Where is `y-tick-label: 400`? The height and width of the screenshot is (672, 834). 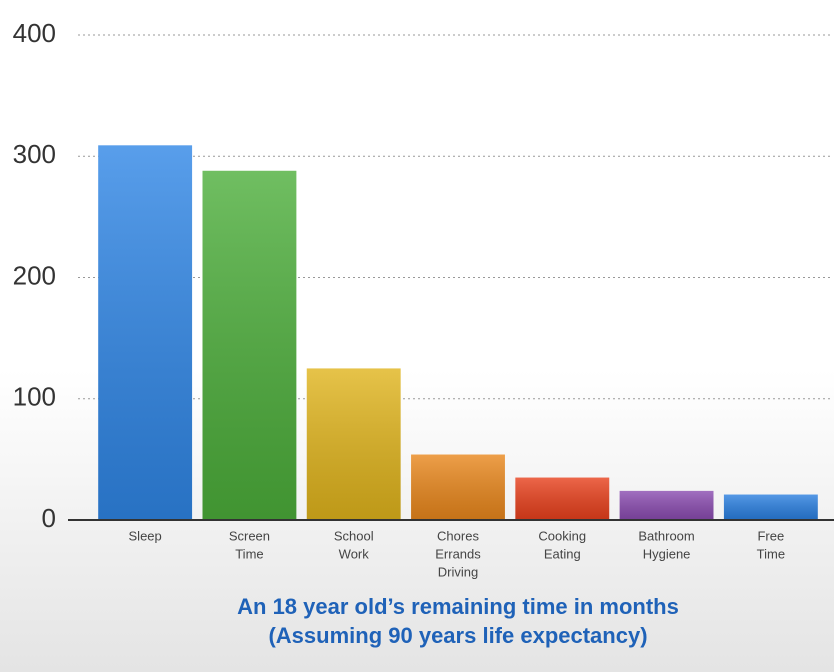
y-tick-label: 400 is located at coordinates (34, 33).